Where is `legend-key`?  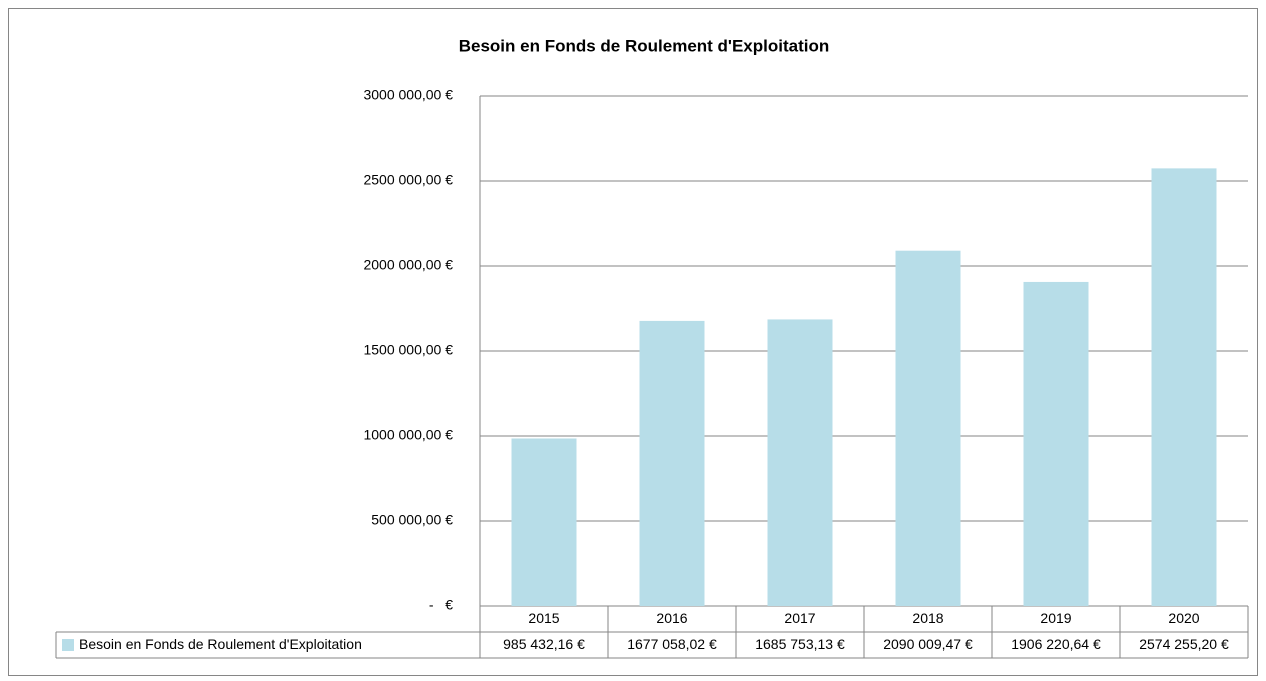
legend-key is located at coordinates (68, 645).